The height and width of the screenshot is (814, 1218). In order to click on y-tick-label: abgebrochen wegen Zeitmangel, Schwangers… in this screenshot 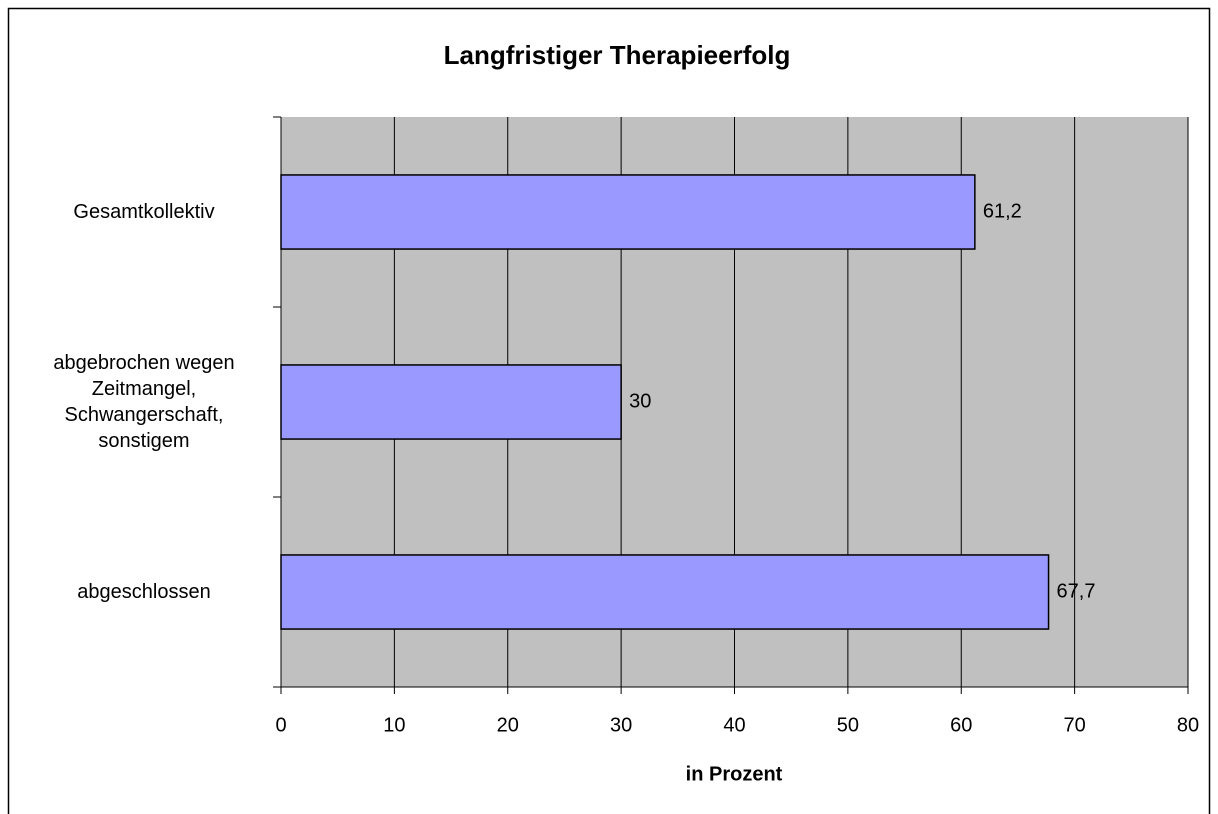, I will do `click(144, 402)`.